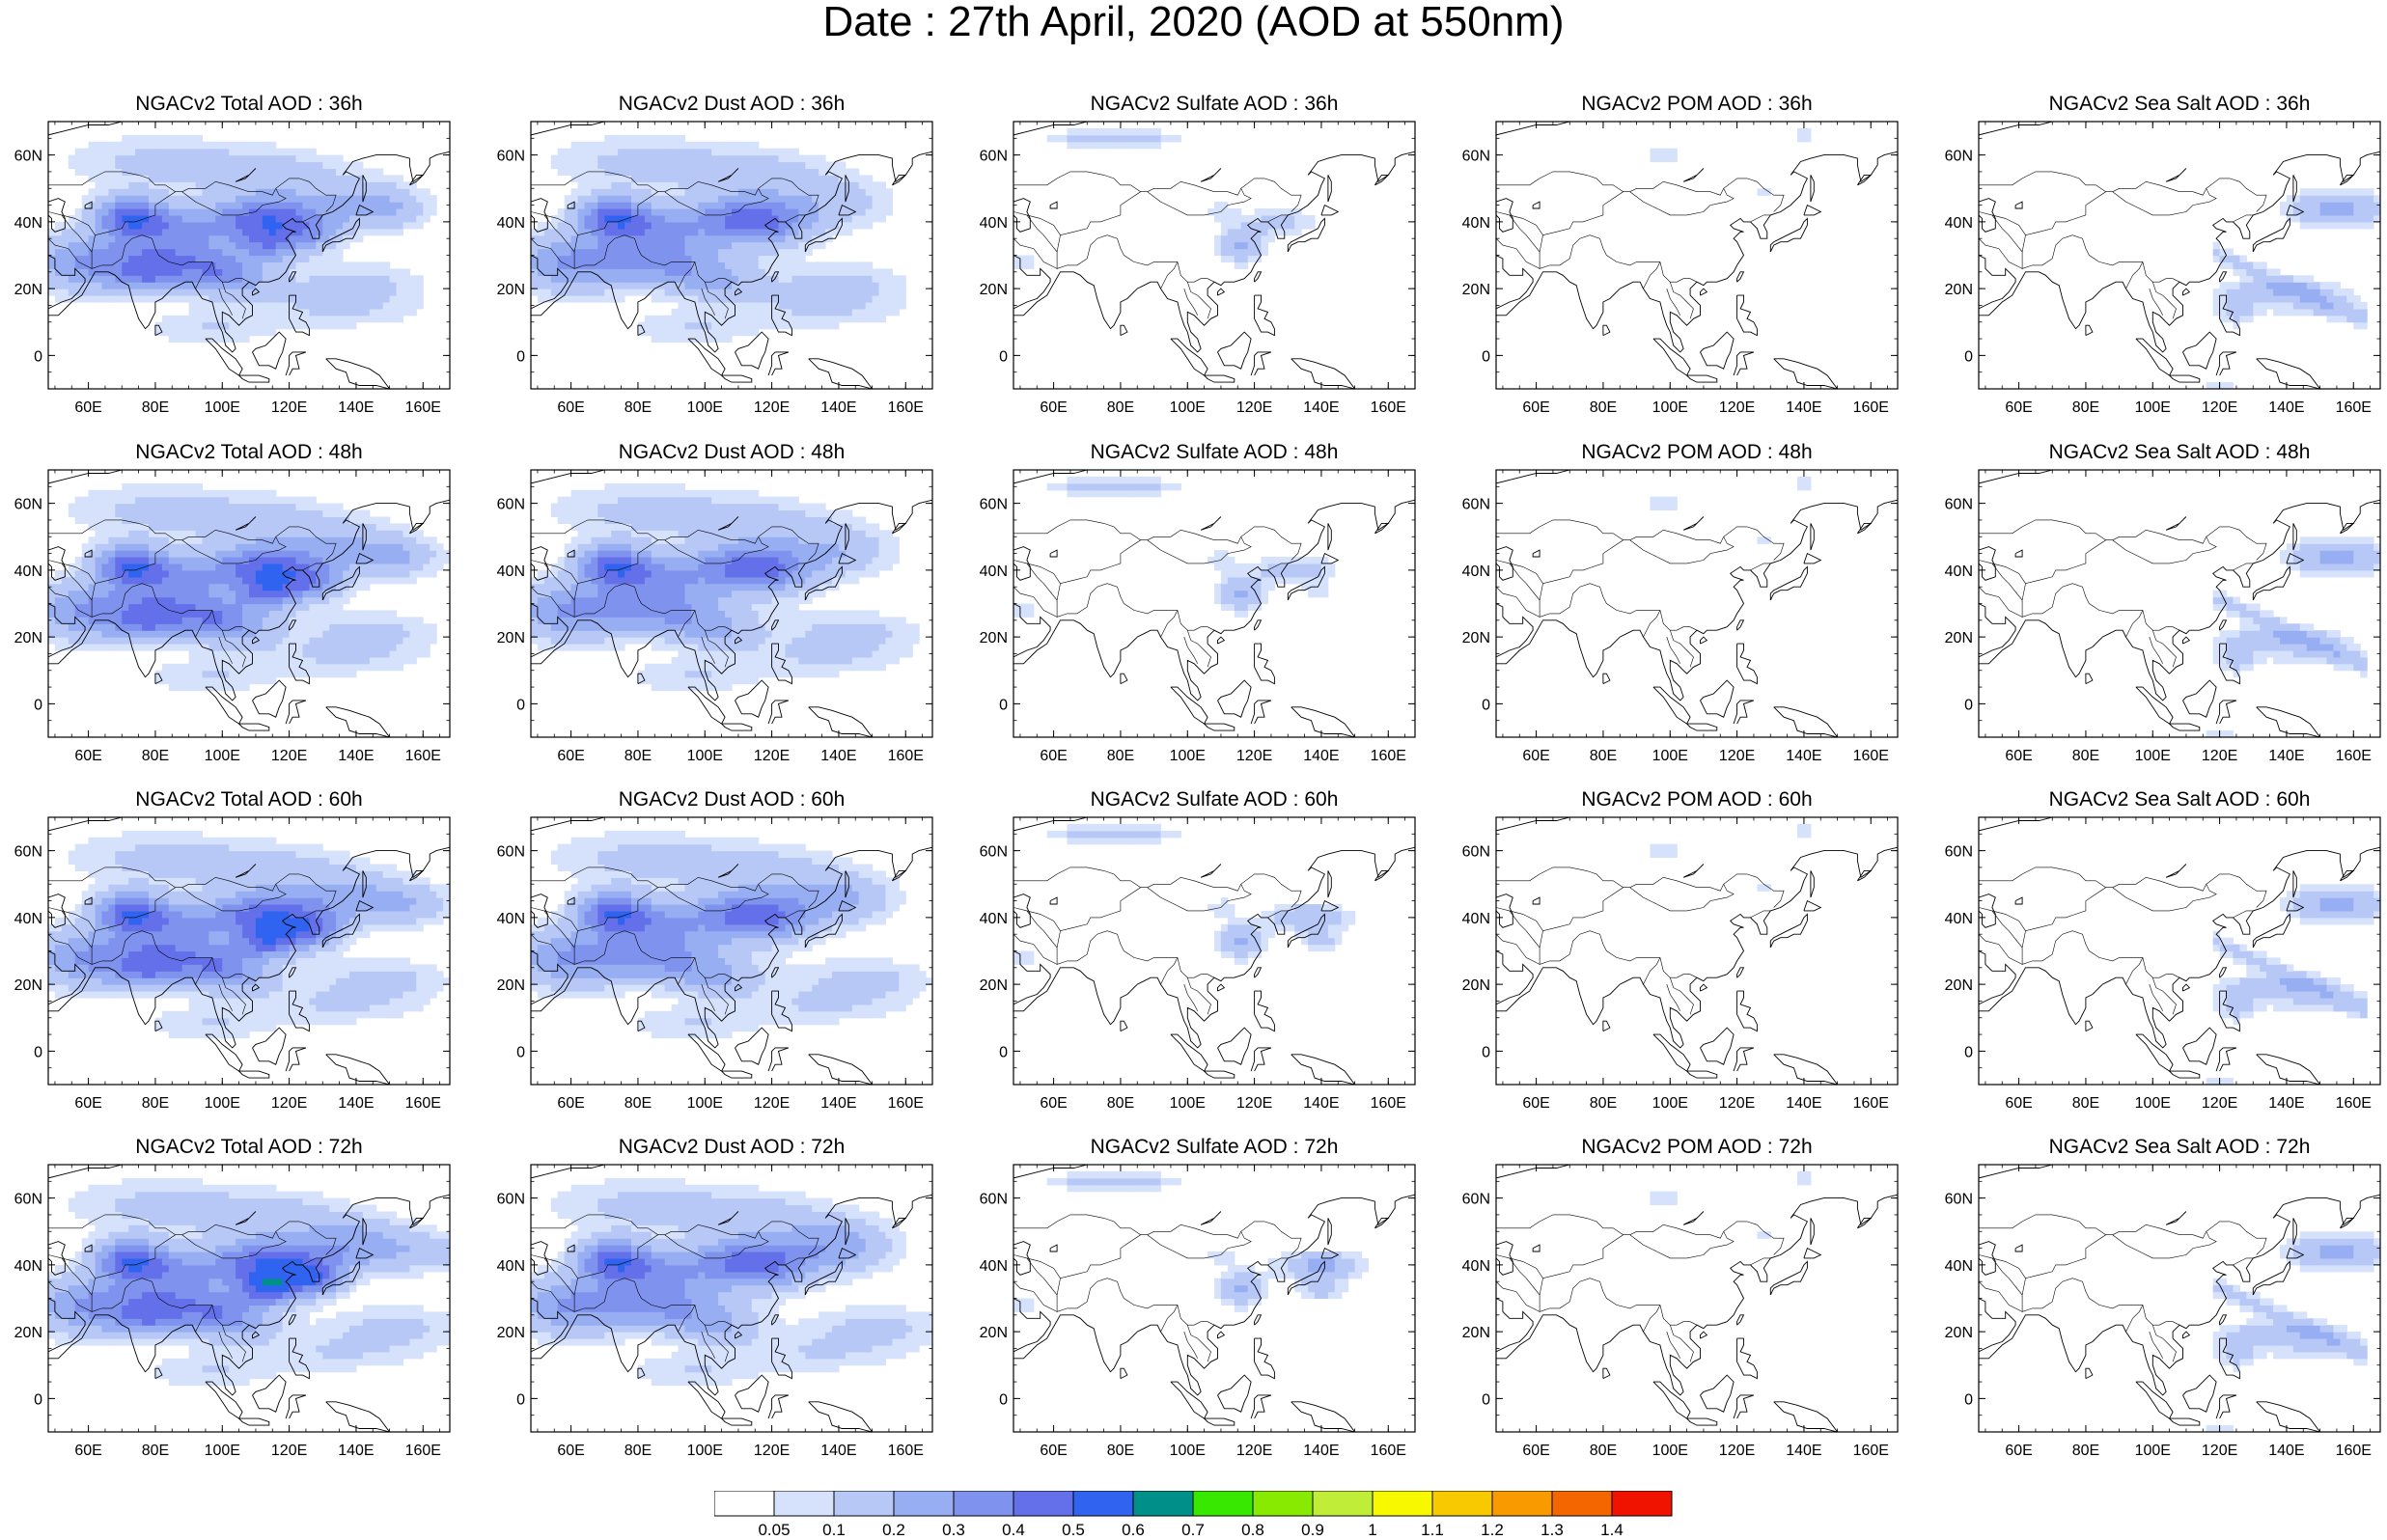 This screenshot has width=2387, height=1540. What do you see at coordinates (1670, 1103) in the screenshot?
I see `x-tick-label: 100E` at bounding box center [1670, 1103].